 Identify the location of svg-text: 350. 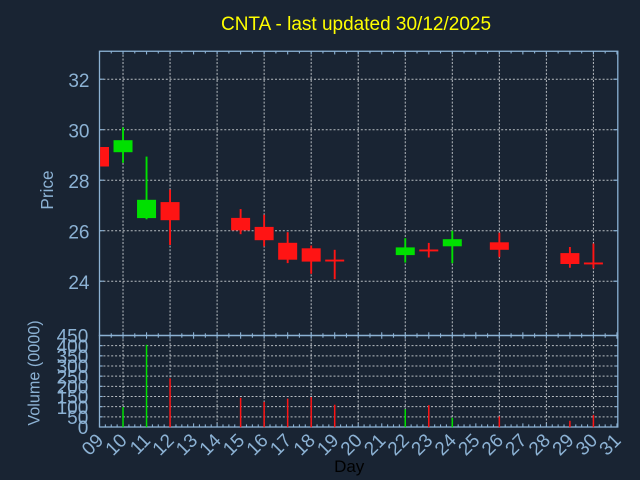
(73, 357).